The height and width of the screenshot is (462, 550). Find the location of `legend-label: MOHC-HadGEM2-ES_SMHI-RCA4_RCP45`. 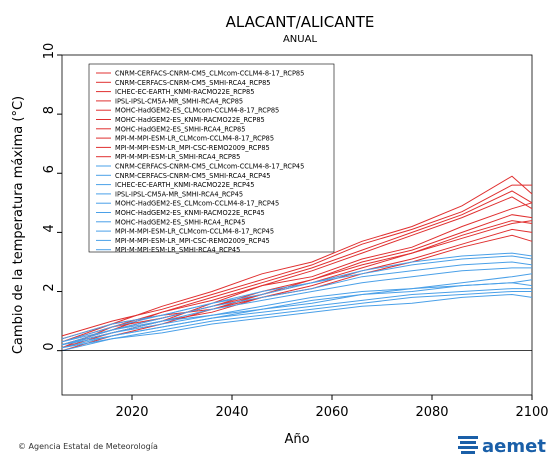

legend-label: MOHC-HadGEM2-ES_SMHI-RCA4_RCP45 is located at coordinates (180, 222).